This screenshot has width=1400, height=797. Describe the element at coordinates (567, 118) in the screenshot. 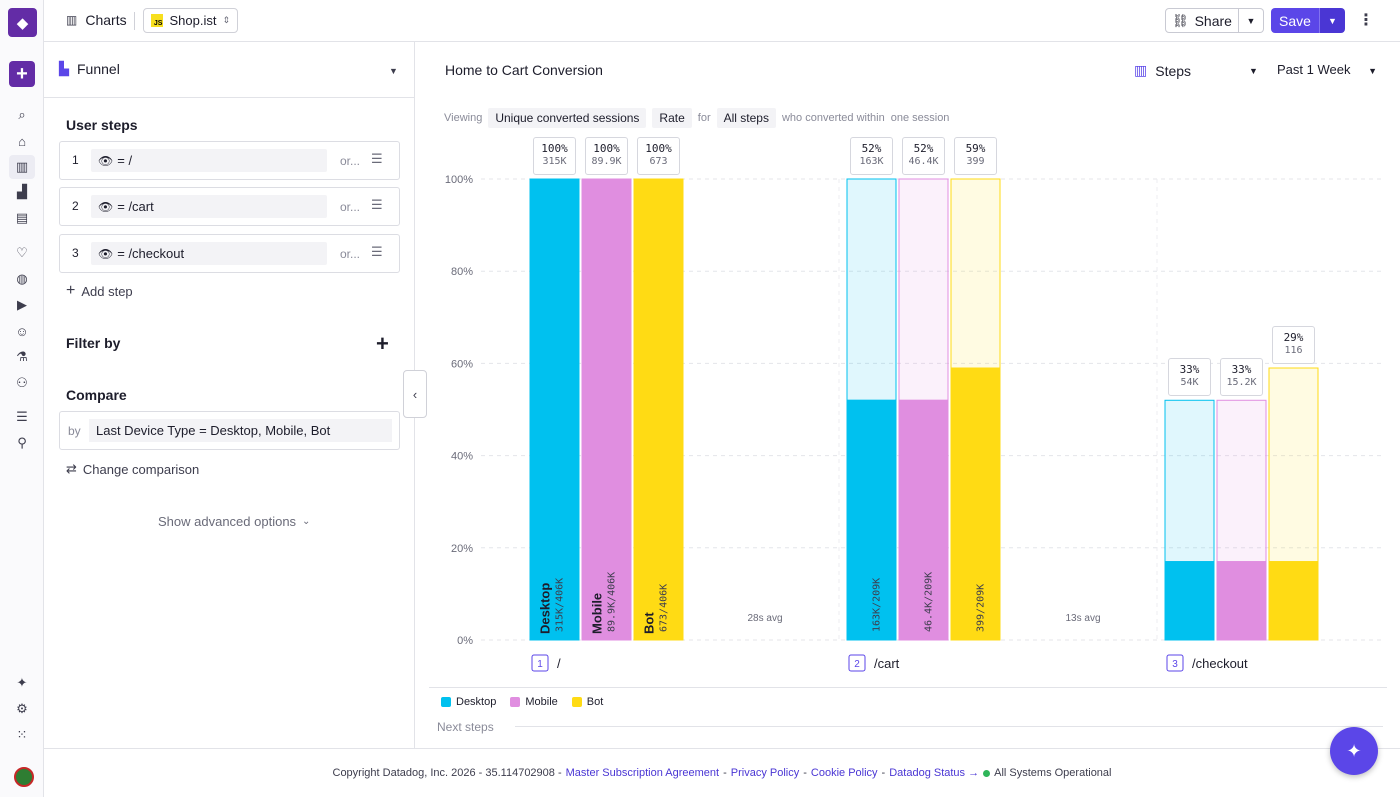

I see `metric-selector: Unique converted sessions` at that location.